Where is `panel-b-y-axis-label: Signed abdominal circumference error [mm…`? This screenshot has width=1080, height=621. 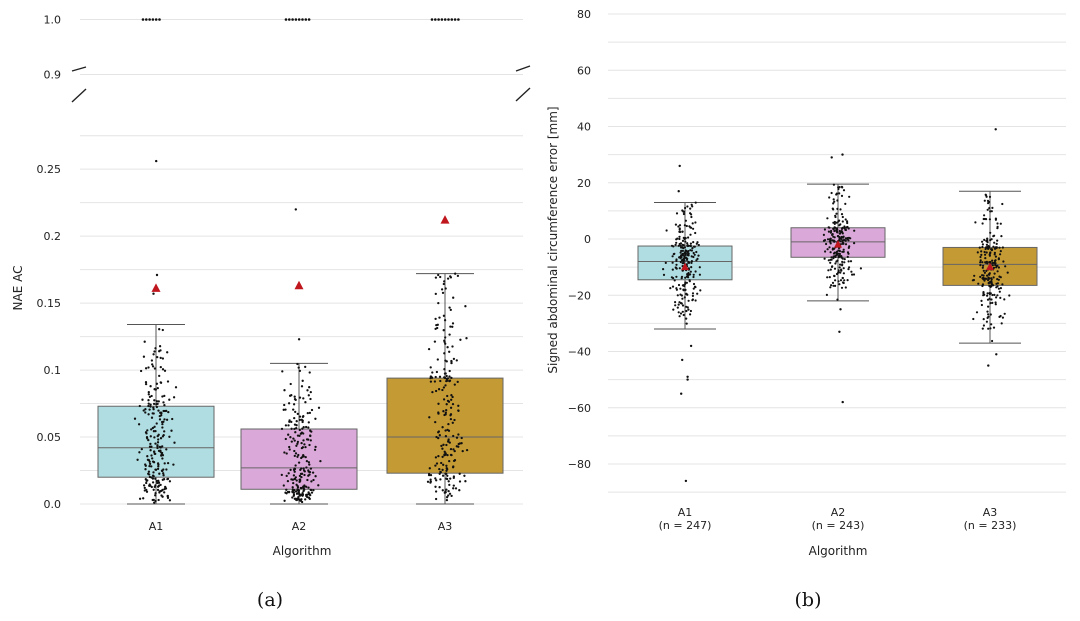
panel-b-y-axis-label: Signed abdominal circumference error [mm… is located at coordinates (553, 239).